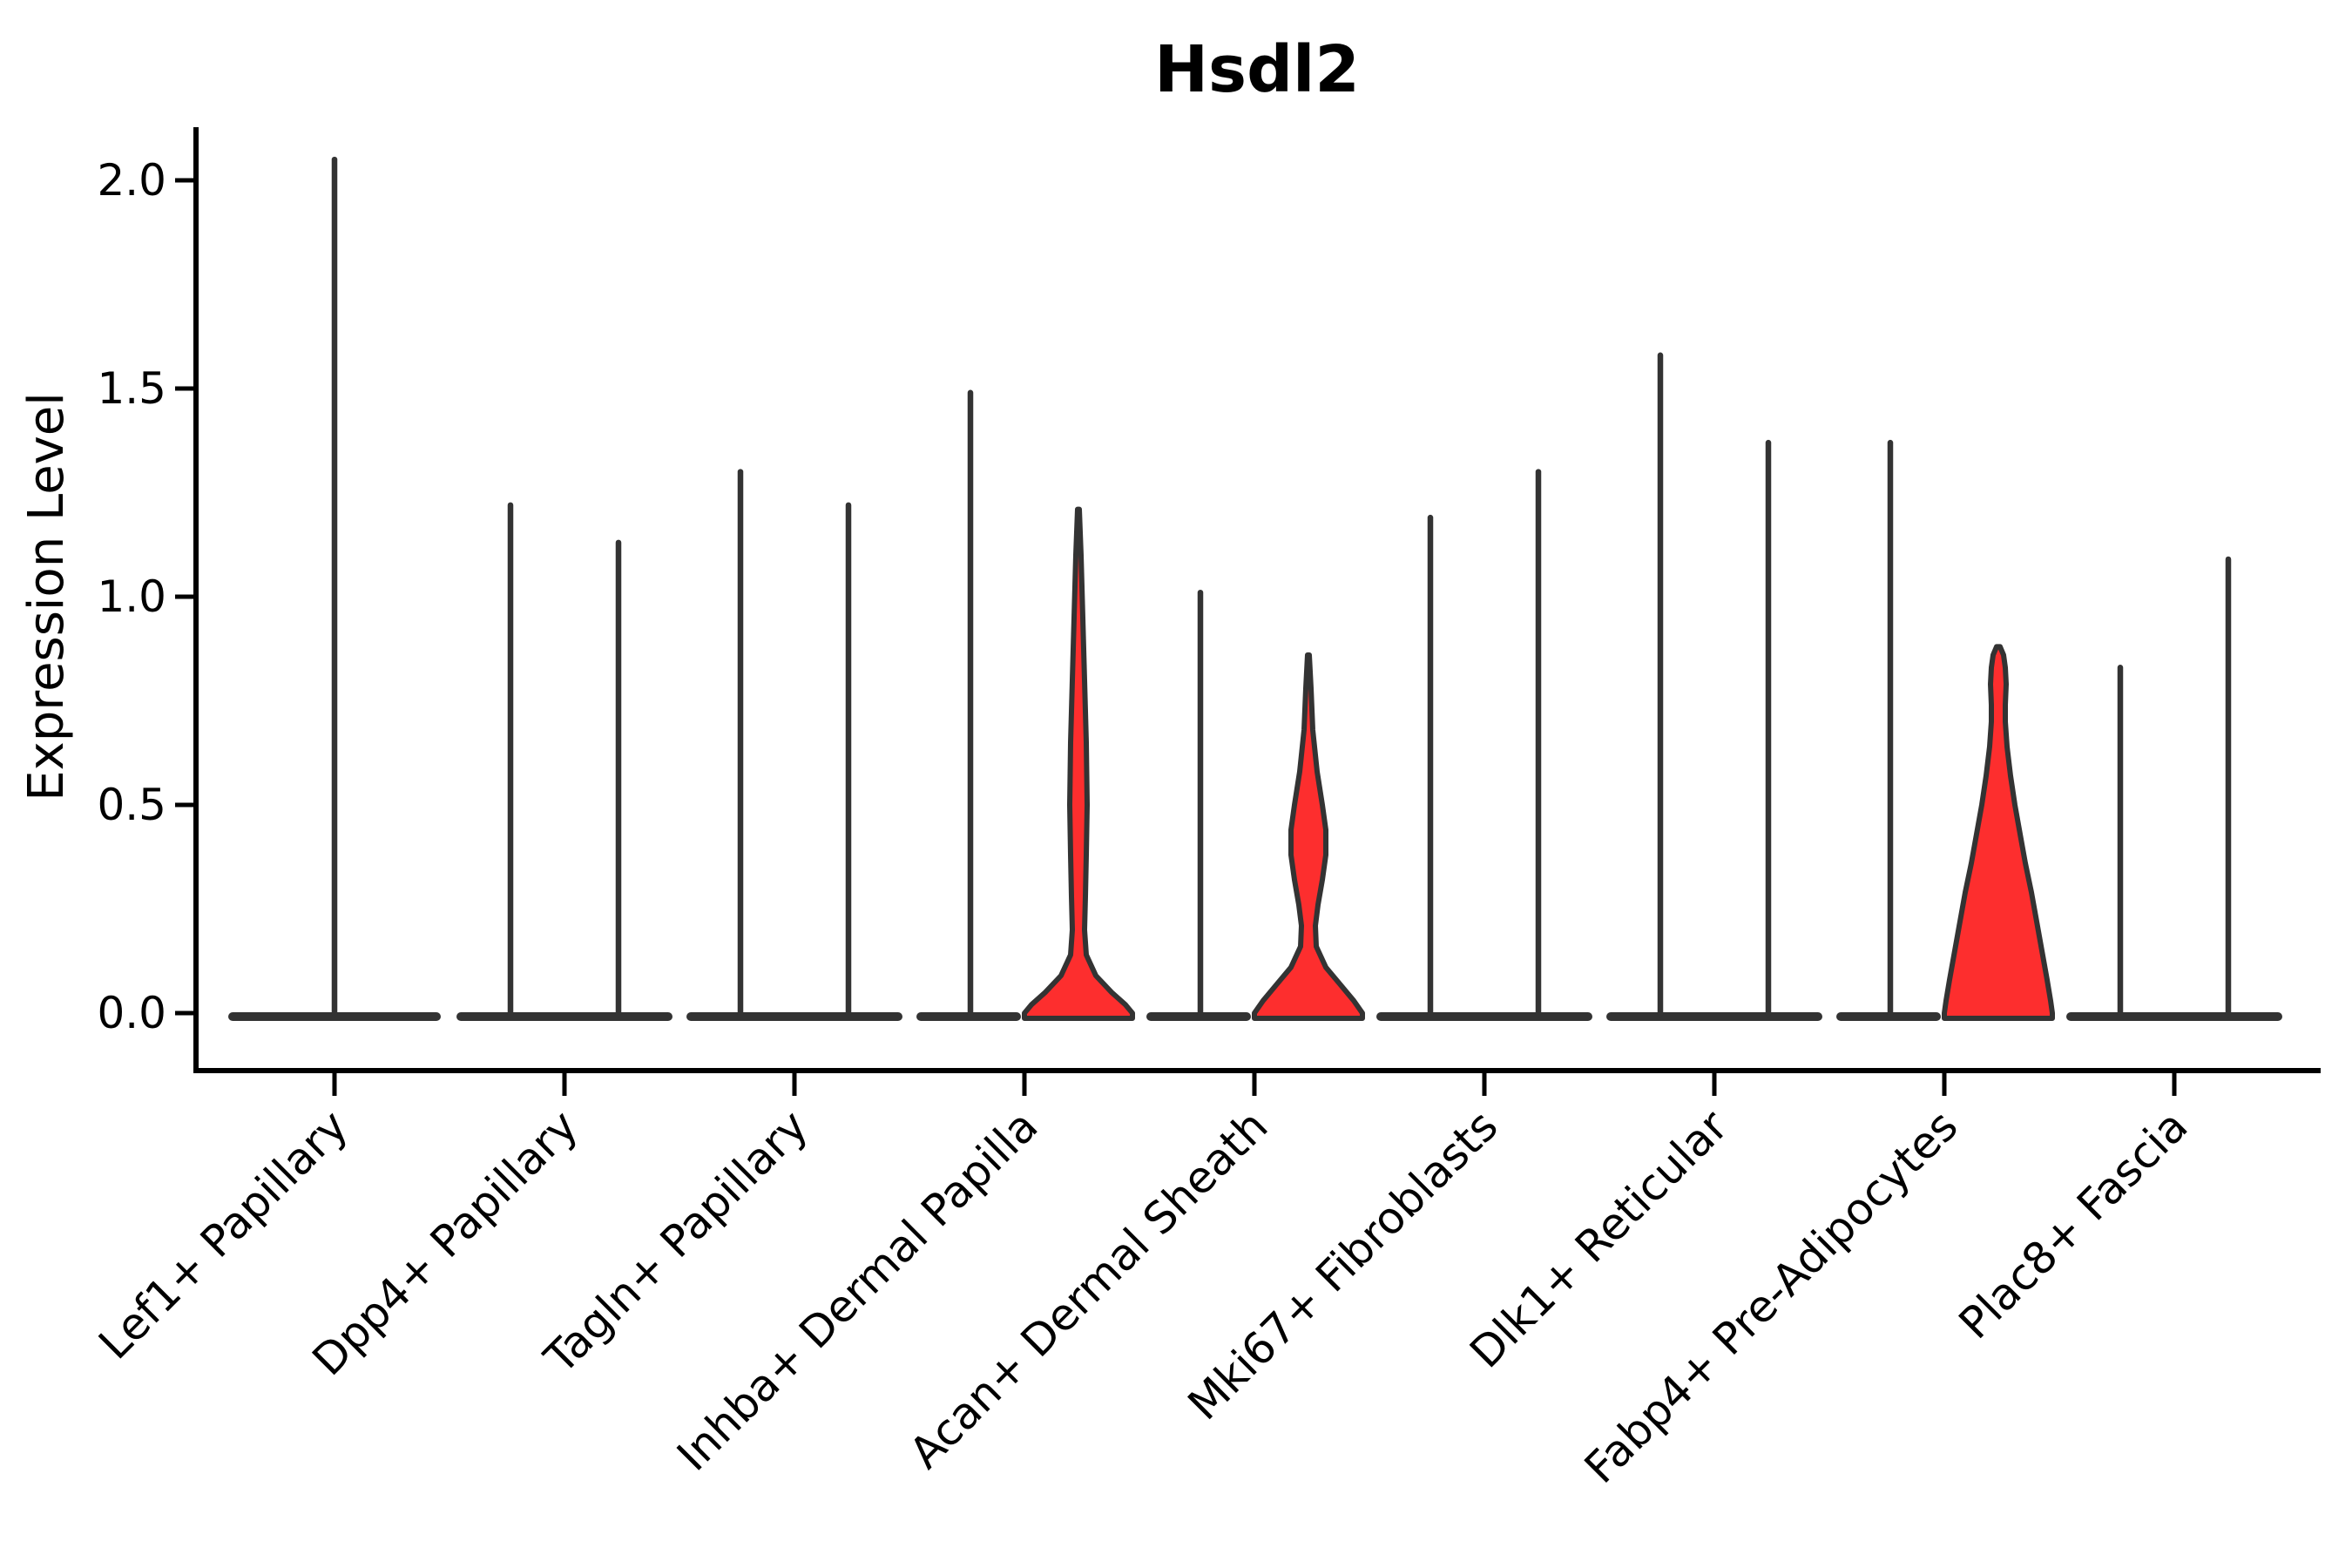 This screenshot has width=2352, height=1568. I want to click on y-tick-label: 1.0, so click(131, 596).